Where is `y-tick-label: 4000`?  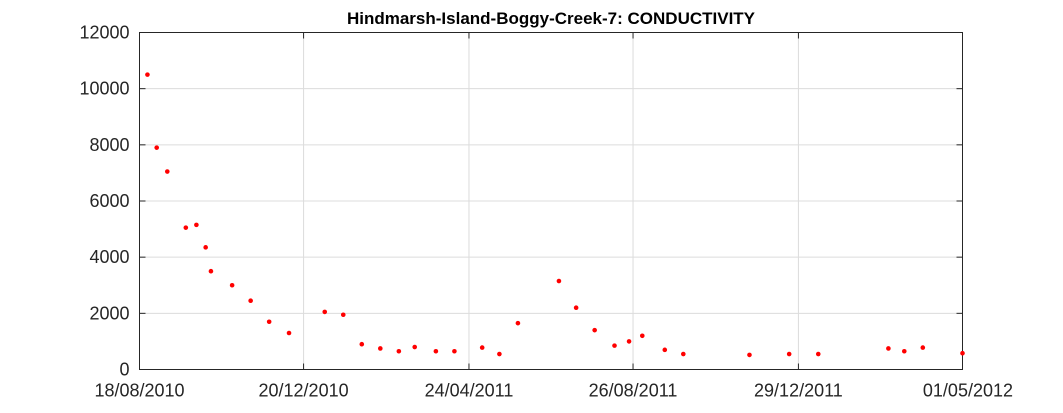
y-tick-label: 4000 is located at coordinates (109, 257).